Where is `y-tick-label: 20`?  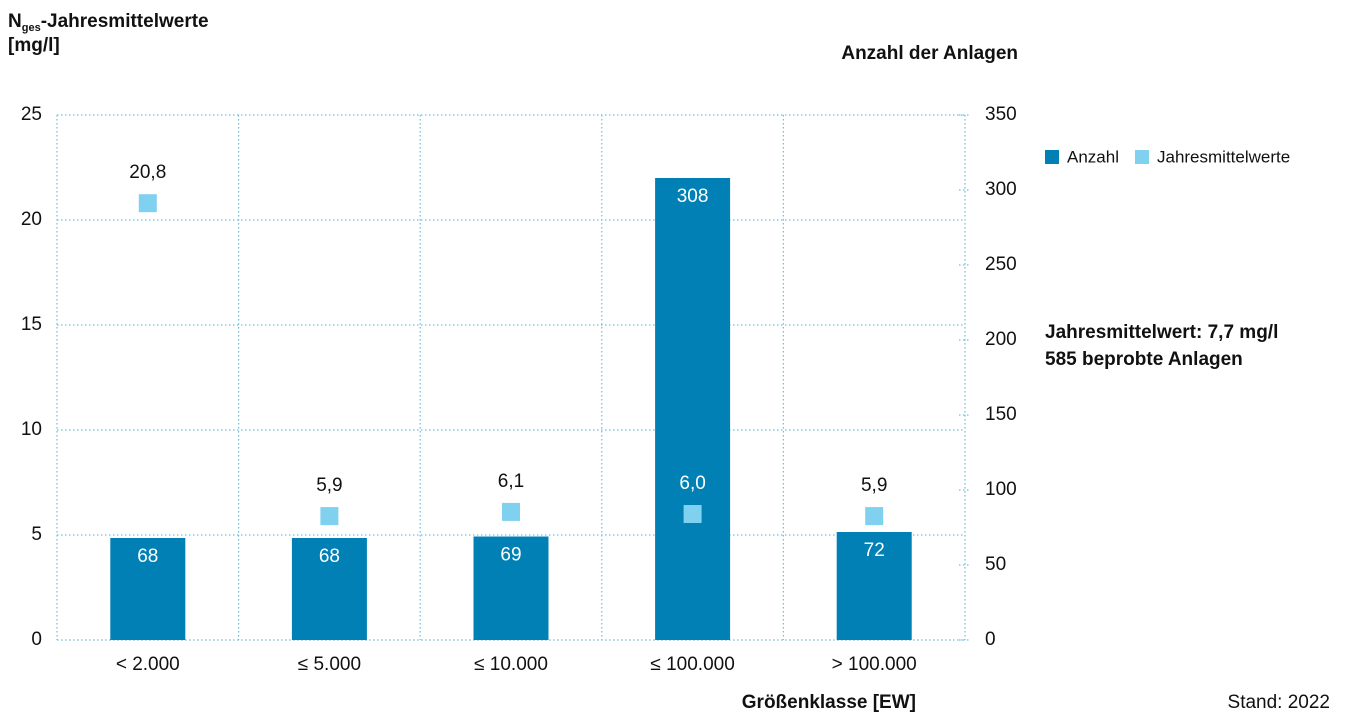
y-tick-label: 20 is located at coordinates (31, 219).